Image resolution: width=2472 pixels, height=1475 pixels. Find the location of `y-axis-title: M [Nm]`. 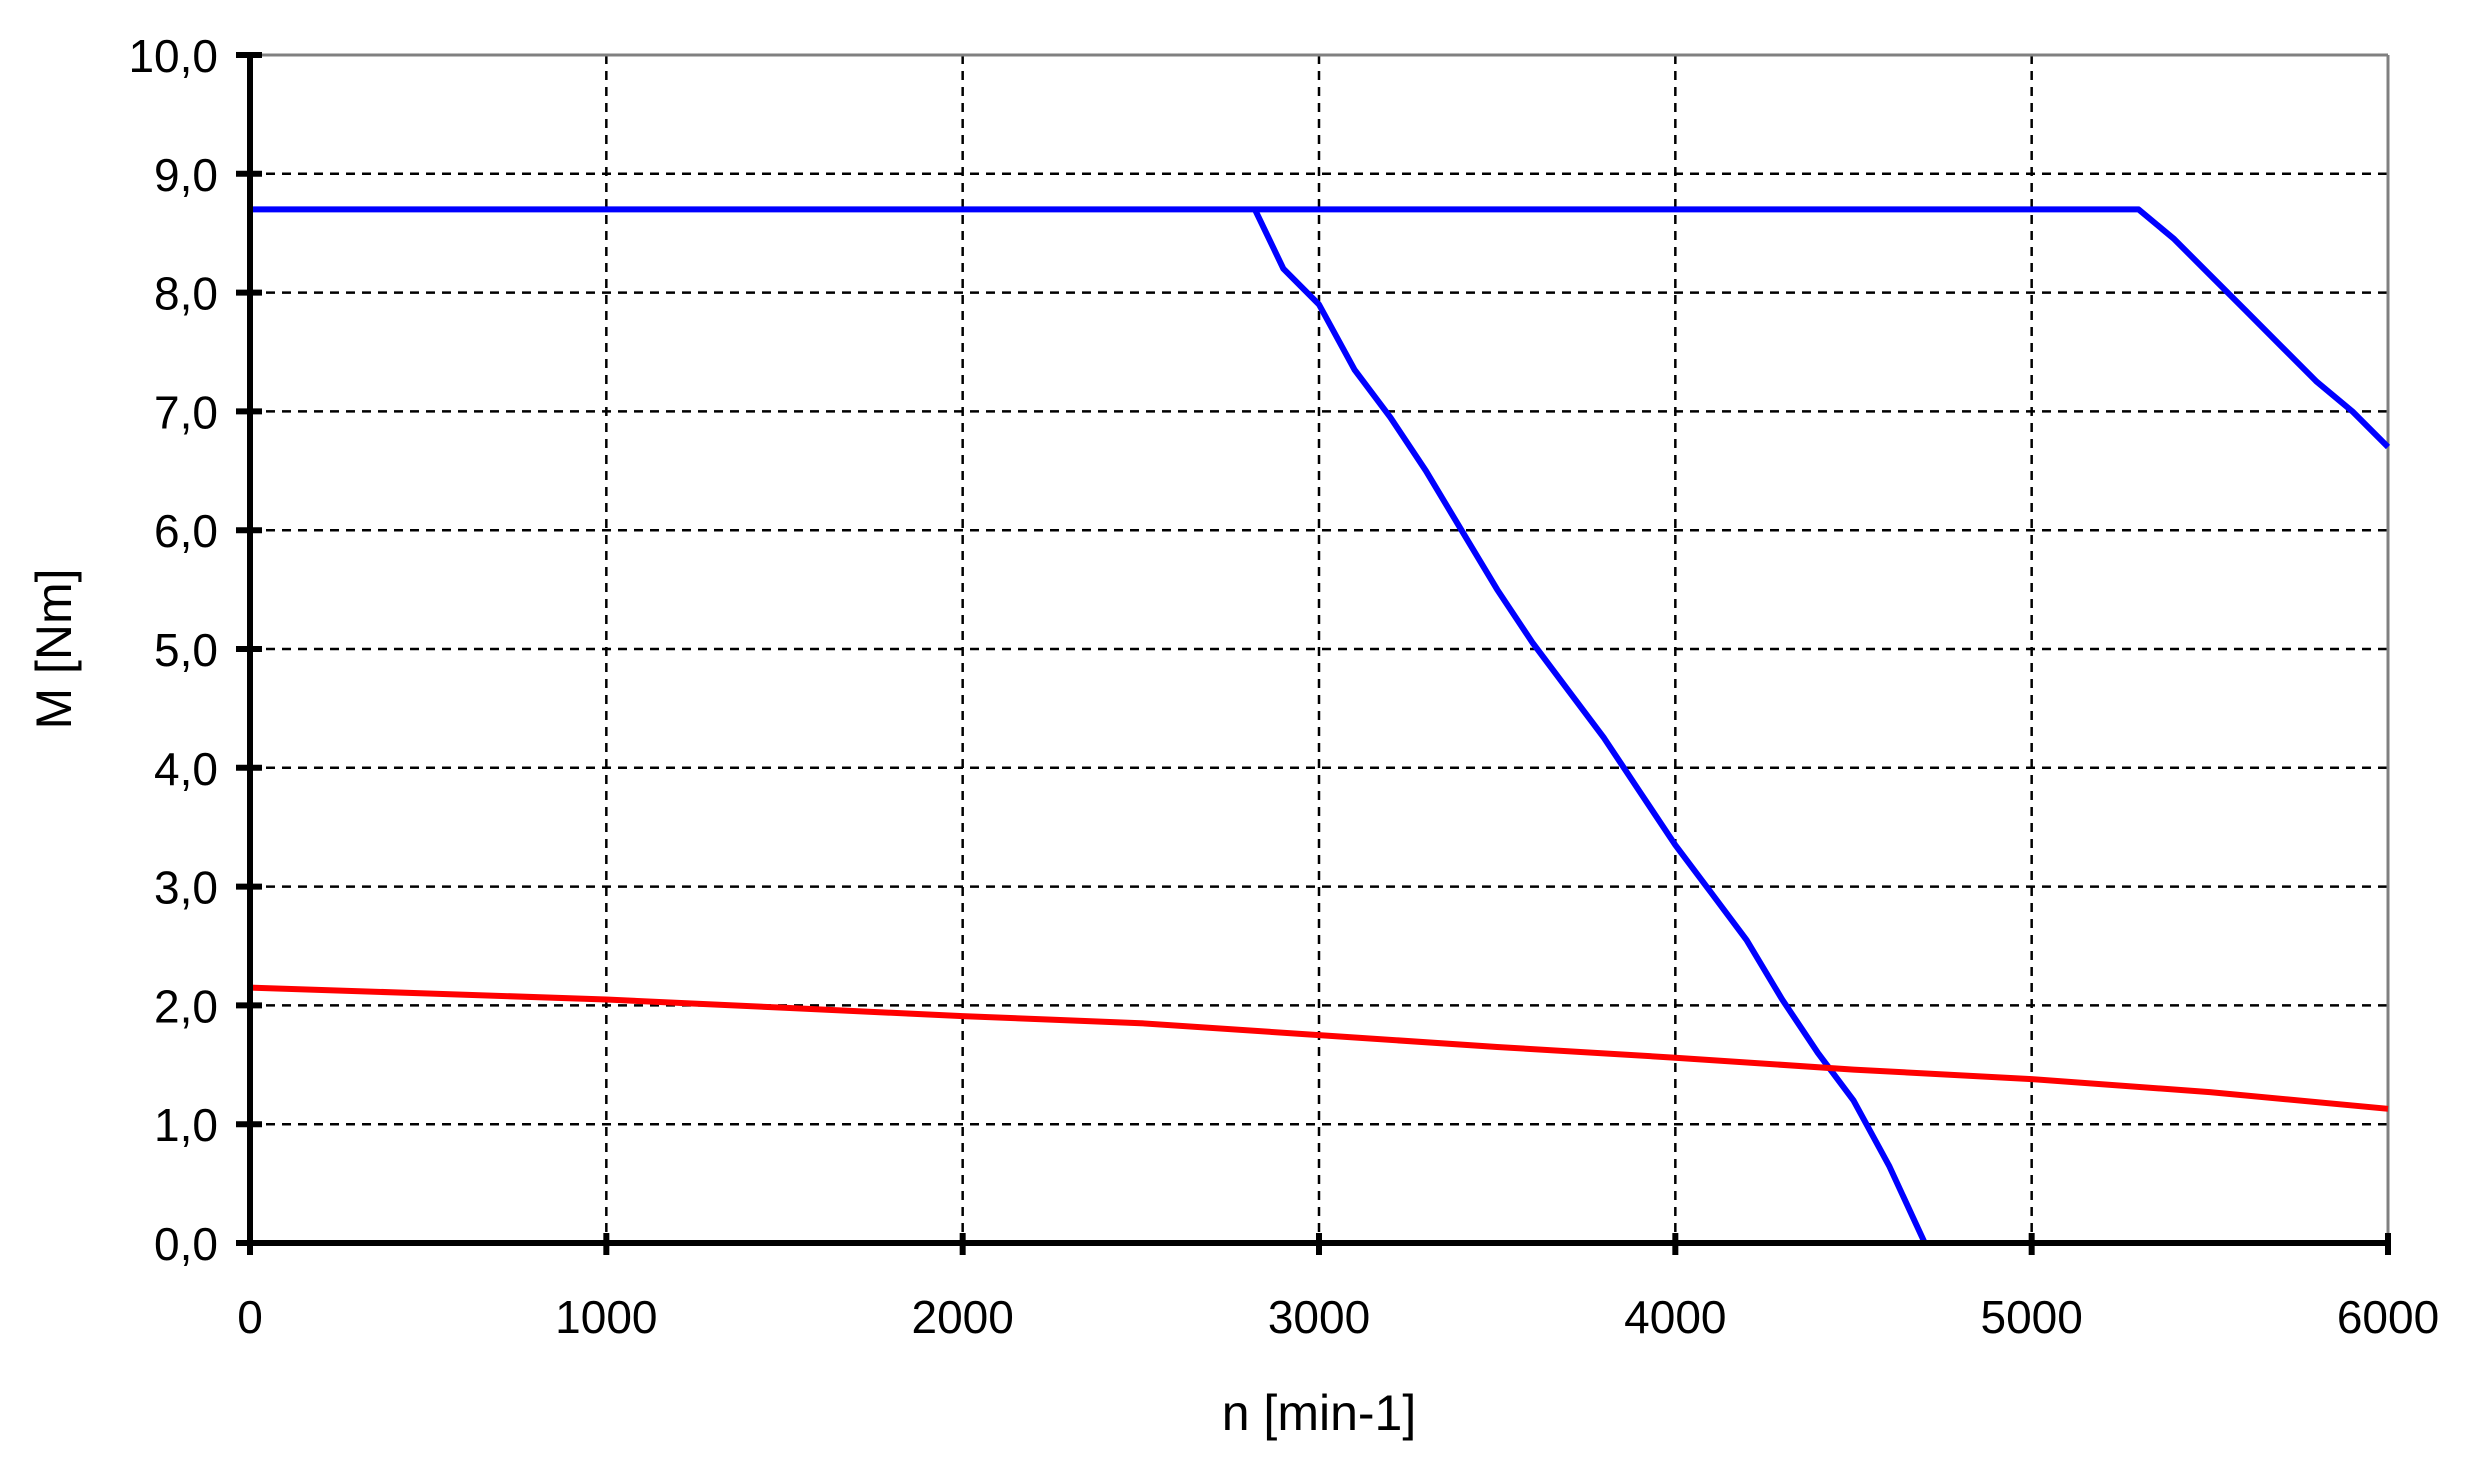

y-axis-title: M [Nm] is located at coordinates (54, 648).